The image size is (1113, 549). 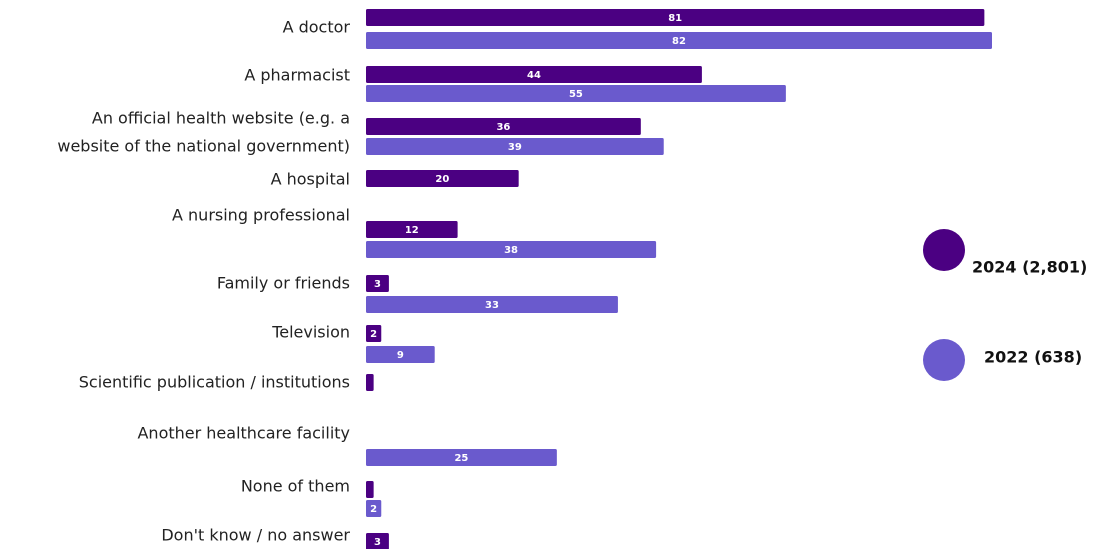 I want to click on data-label: 81, so click(x=675, y=18).